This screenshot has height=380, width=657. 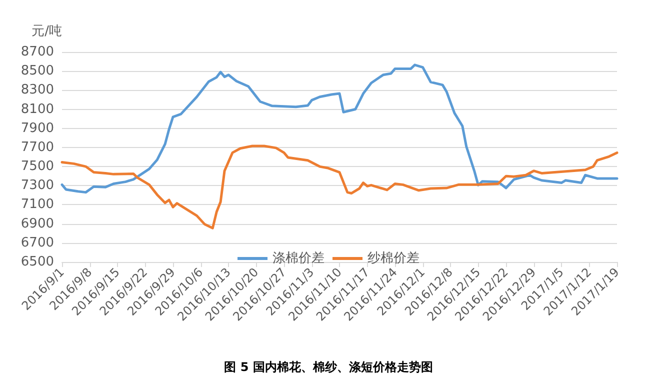 I want to click on y-tick-label: 7300, so click(x=37, y=186).